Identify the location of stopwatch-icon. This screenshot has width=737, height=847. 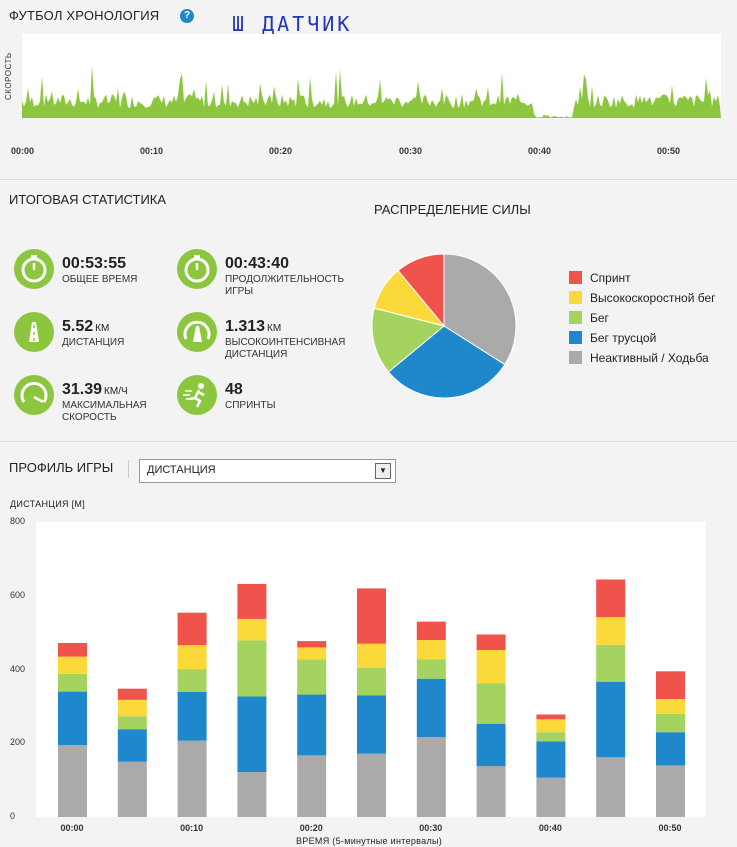
(197, 269).